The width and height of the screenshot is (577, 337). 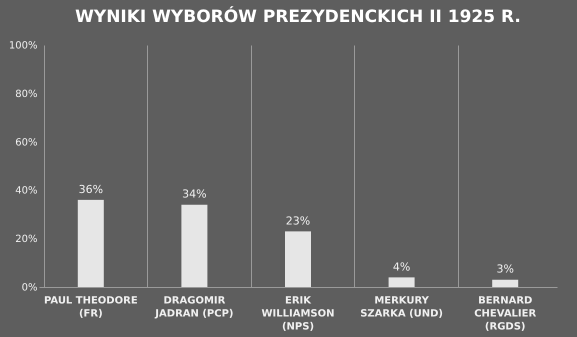 What do you see at coordinates (401, 267) in the screenshot?
I see `data-label: 4%` at bounding box center [401, 267].